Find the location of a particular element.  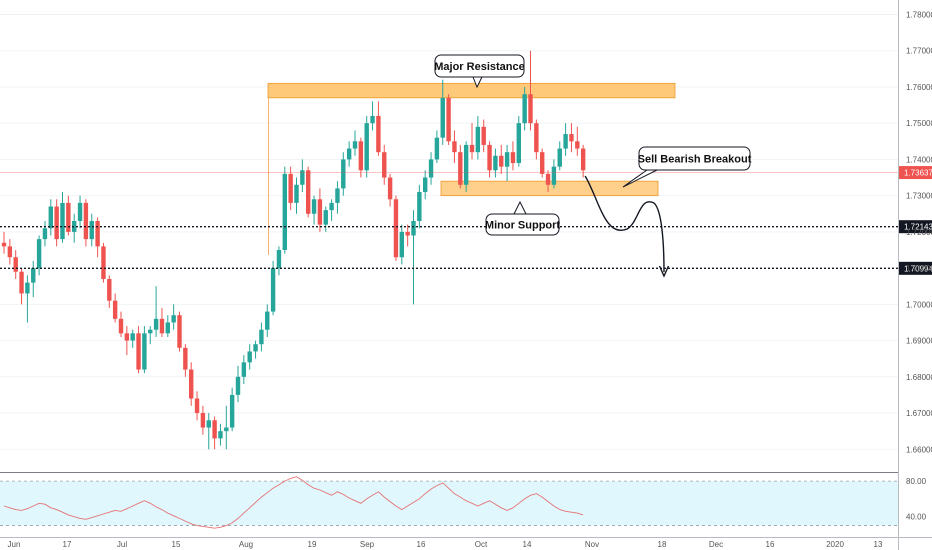

time-tick-label: Jul is located at coordinates (122, 544).